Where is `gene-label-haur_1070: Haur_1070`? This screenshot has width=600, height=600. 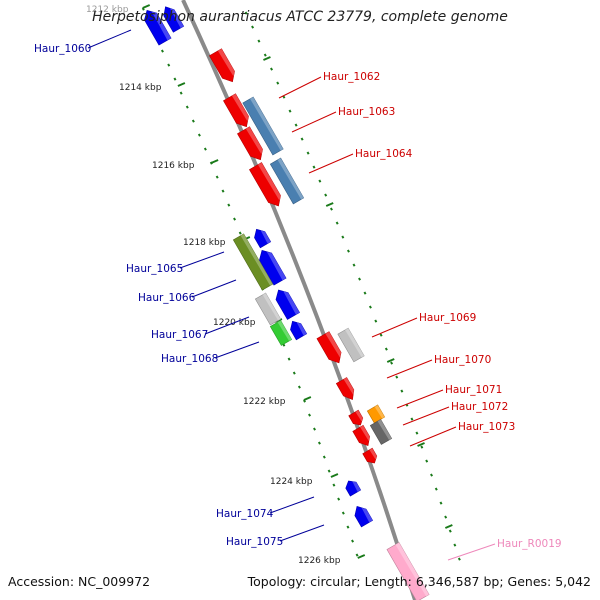 gene-label-haur_1070: Haur_1070 is located at coordinates (462, 360).